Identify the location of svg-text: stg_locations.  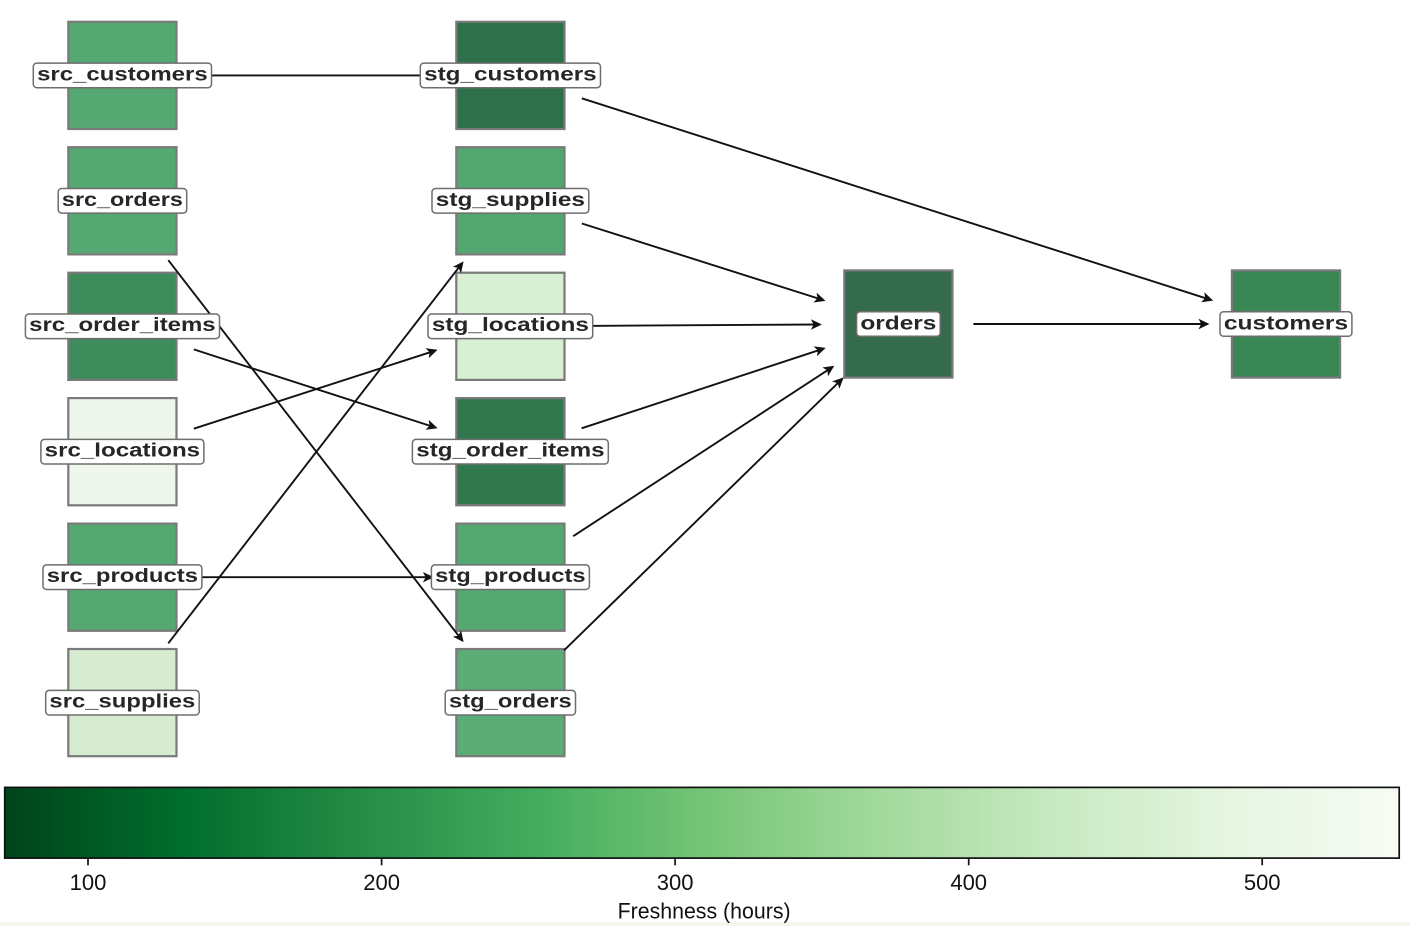
(510, 325).